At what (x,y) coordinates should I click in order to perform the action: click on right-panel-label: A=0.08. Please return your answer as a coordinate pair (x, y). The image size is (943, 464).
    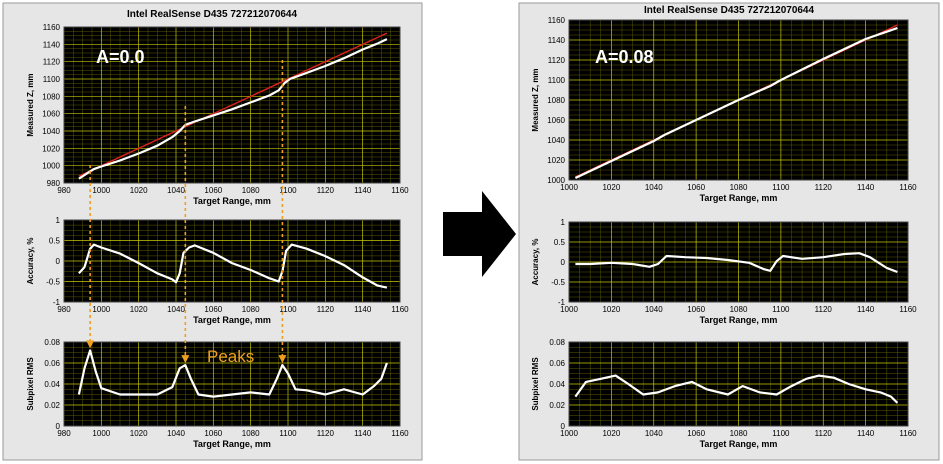
    Looking at the image, I should click on (624, 57).